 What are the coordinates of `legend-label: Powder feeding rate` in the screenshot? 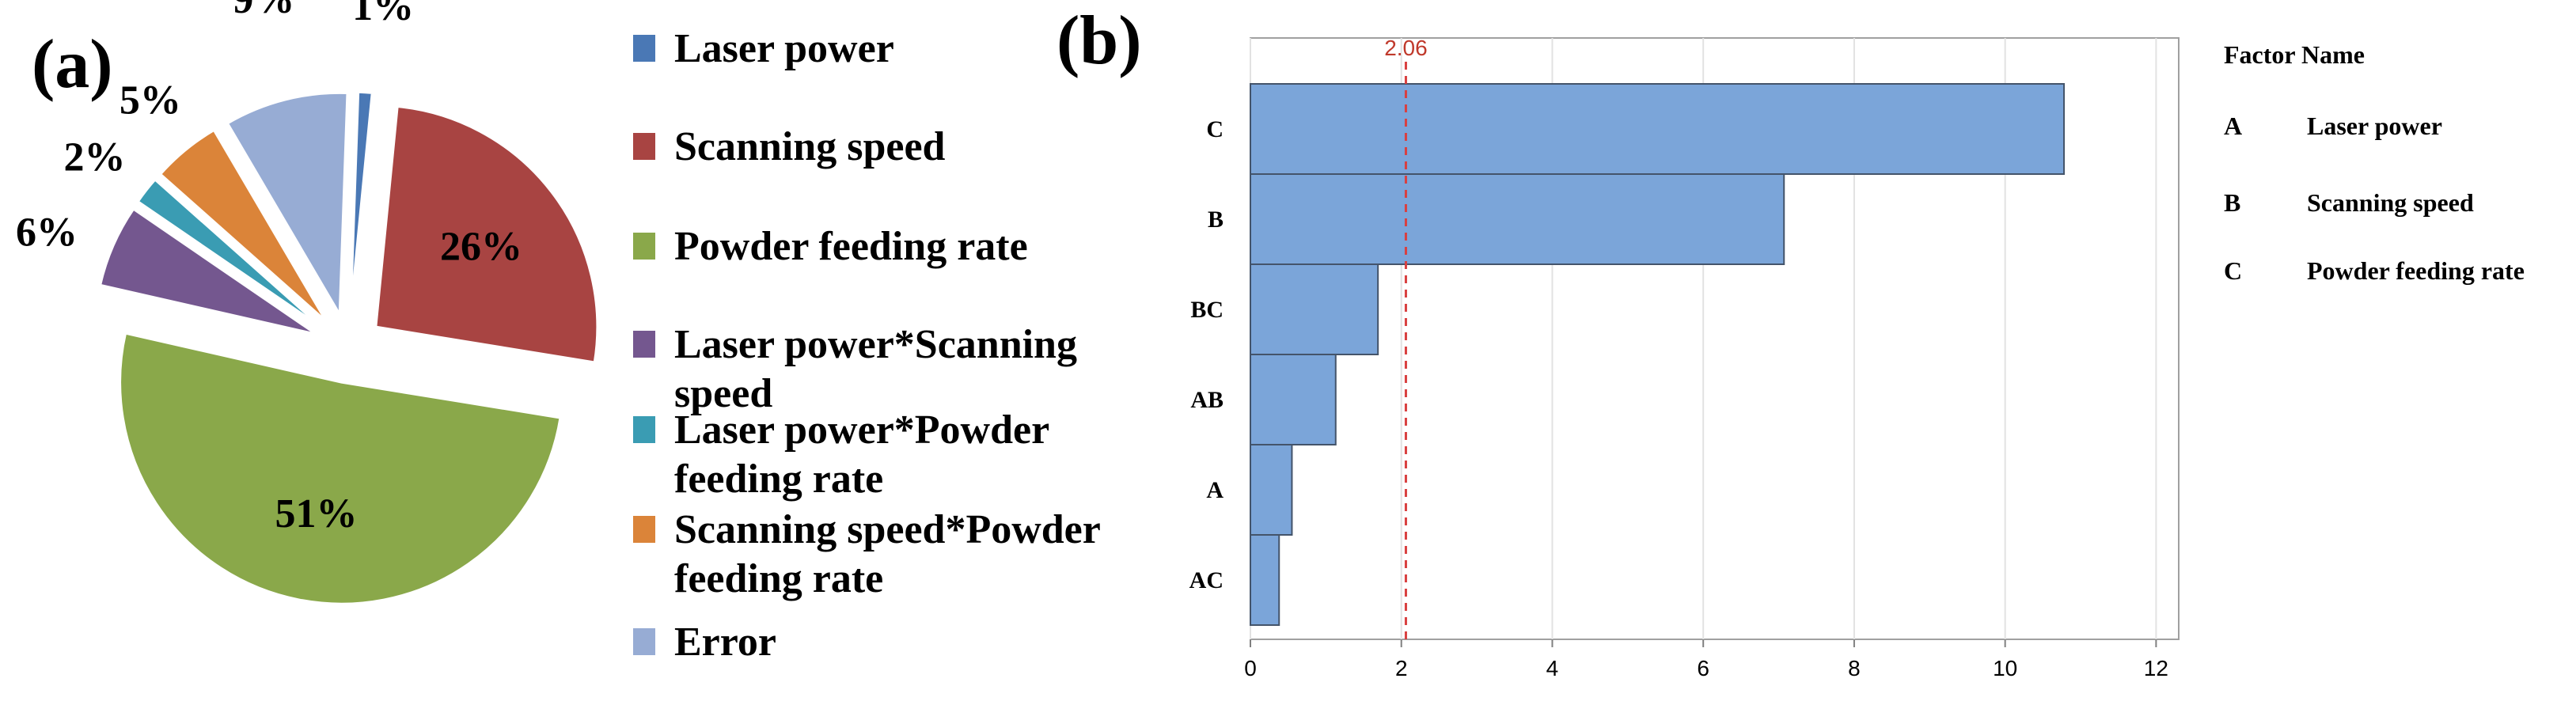 It's located at (851, 246).